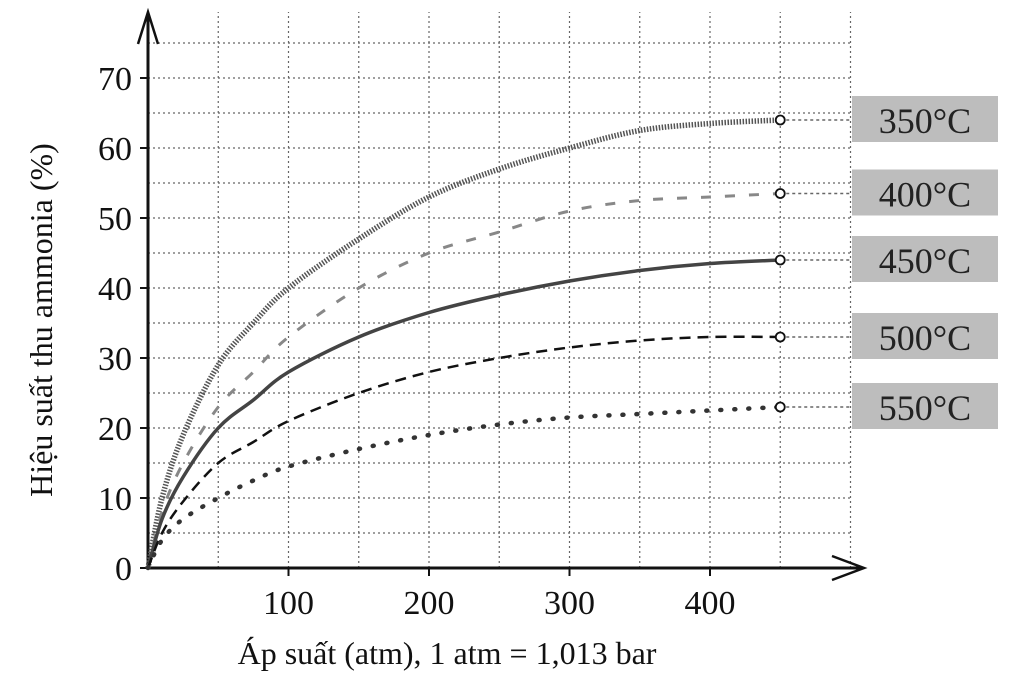 The width and height of the screenshot is (1009, 680). I want to click on y-tick-label: 10, so click(115, 499).